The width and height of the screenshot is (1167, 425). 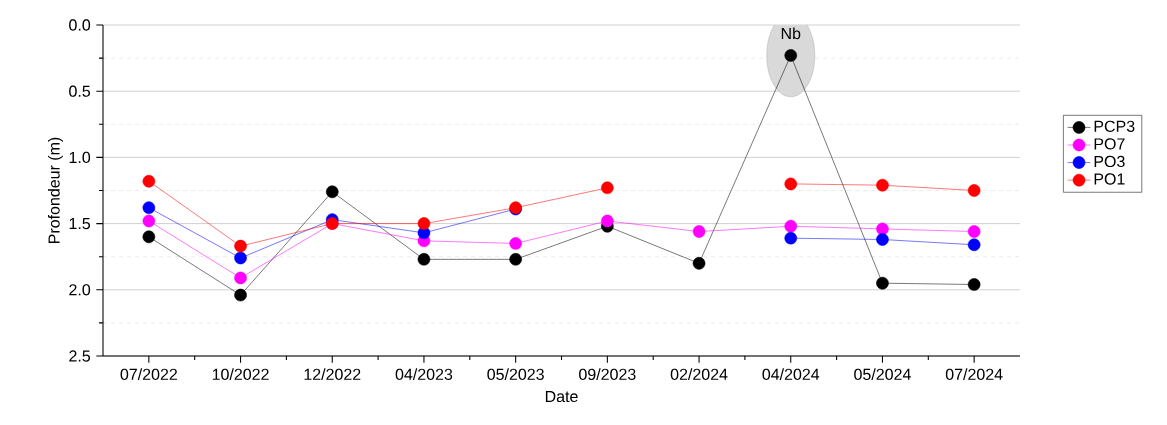 What do you see at coordinates (882, 374) in the screenshot?
I see `x-tick-label: 05/2024` at bounding box center [882, 374].